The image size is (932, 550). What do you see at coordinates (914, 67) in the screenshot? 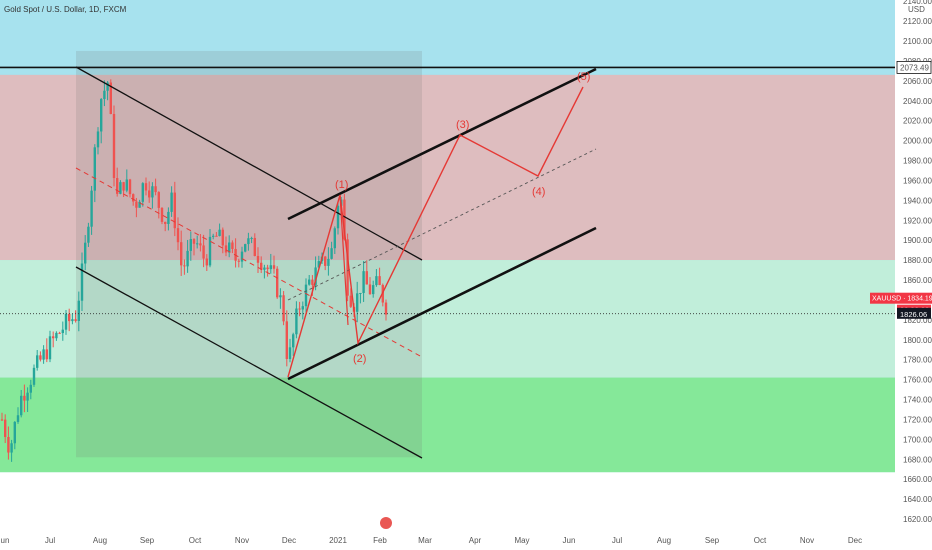
I see `level-badge-text: 2073.49` at bounding box center [914, 67].